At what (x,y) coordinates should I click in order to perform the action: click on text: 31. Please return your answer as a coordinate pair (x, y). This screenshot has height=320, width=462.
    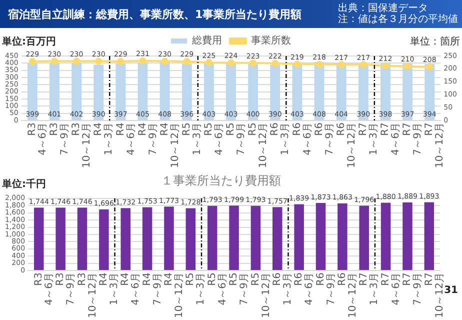
    Looking at the image, I should click on (451, 290).